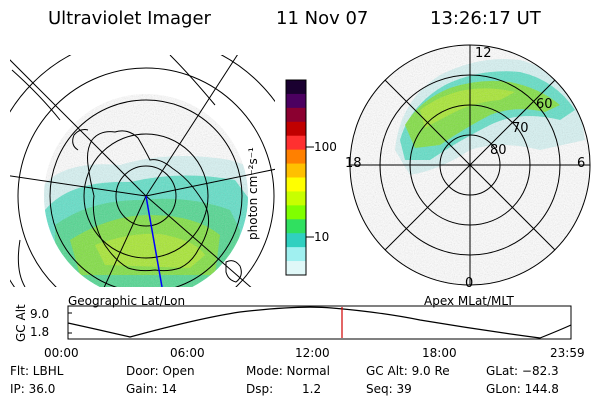 The width and height of the screenshot is (600, 400). Describe the element at coordinates (40, 314) in the screenshot. I see `altitude-ytick-top: 9.0` at that location.